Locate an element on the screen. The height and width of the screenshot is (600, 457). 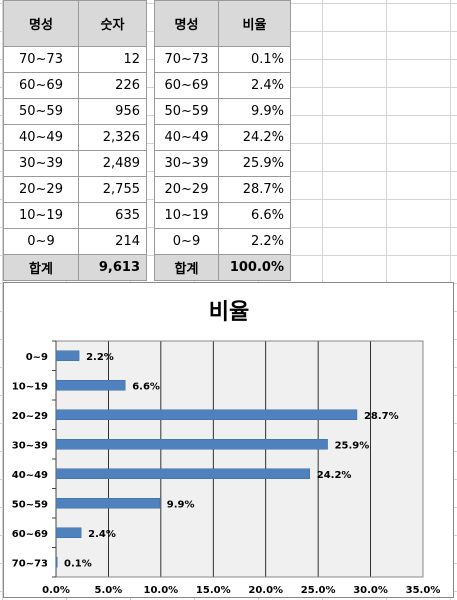
cell: 226 is located at coordinates (112, 85).